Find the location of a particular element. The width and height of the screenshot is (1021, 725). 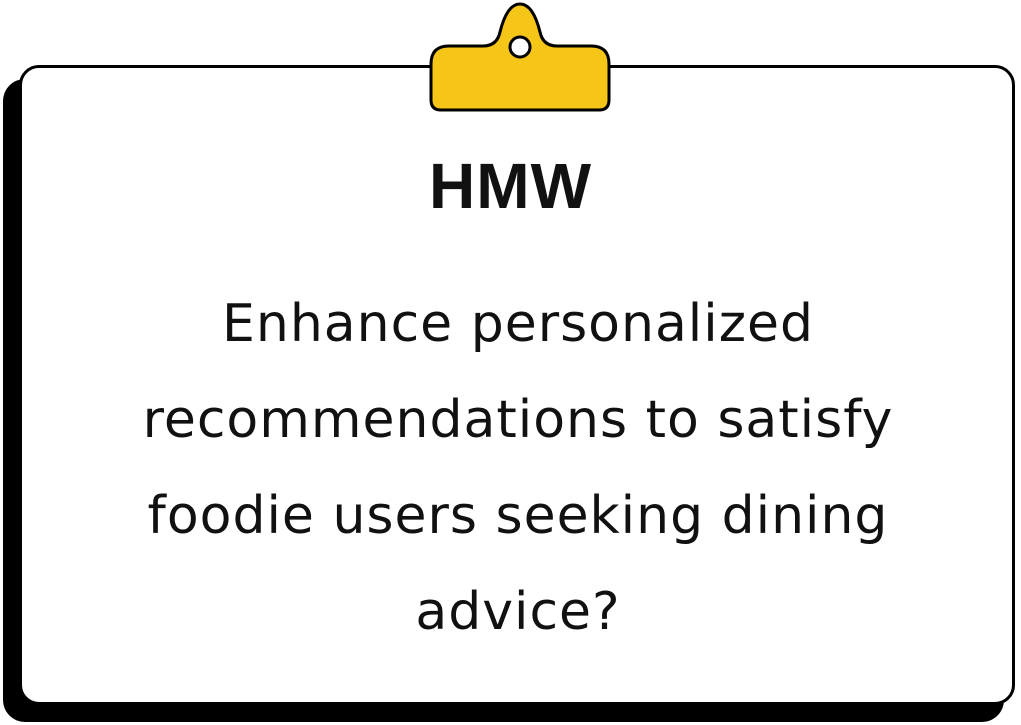

card-title: HMW is located at coordinates (510, 186).